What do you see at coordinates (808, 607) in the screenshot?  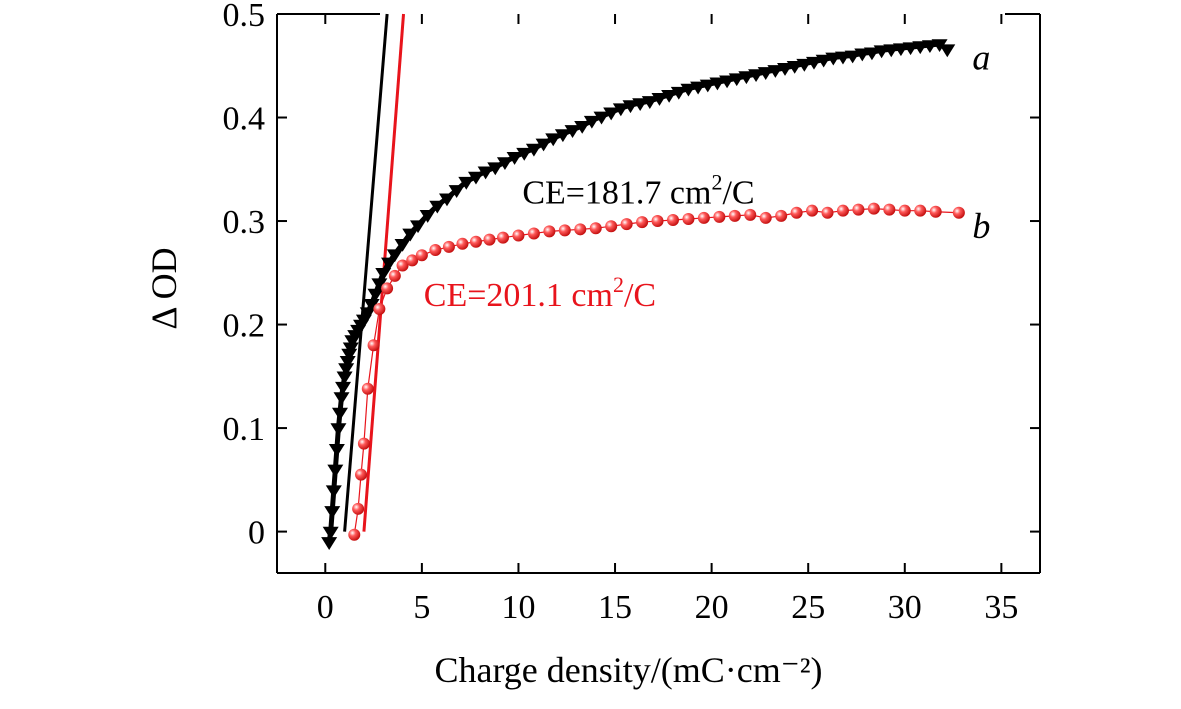 I see `x-tick-label: 25` at bounding box center [808, 607].